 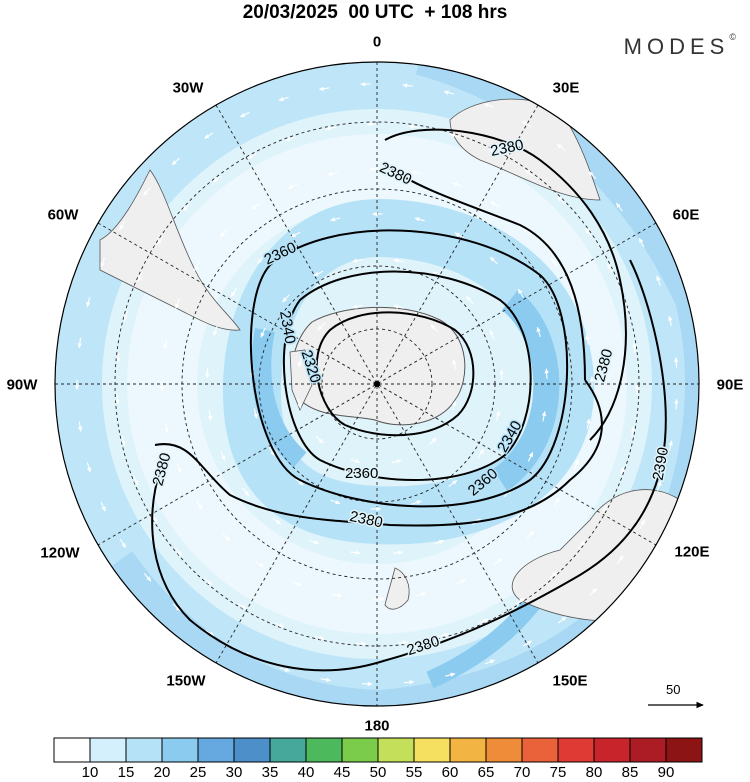 I want to click on inner-jet-core-east, so click(x=526, y=390).